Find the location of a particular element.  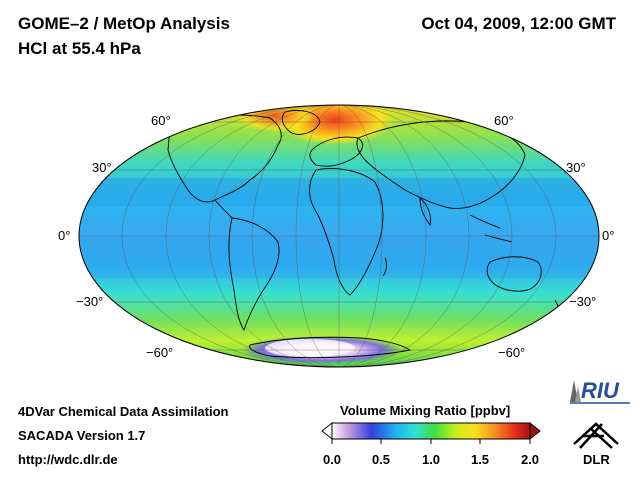

map-datetime: Oct 04, 2009, 12:00 GMT is located at coordinates (518, 23).